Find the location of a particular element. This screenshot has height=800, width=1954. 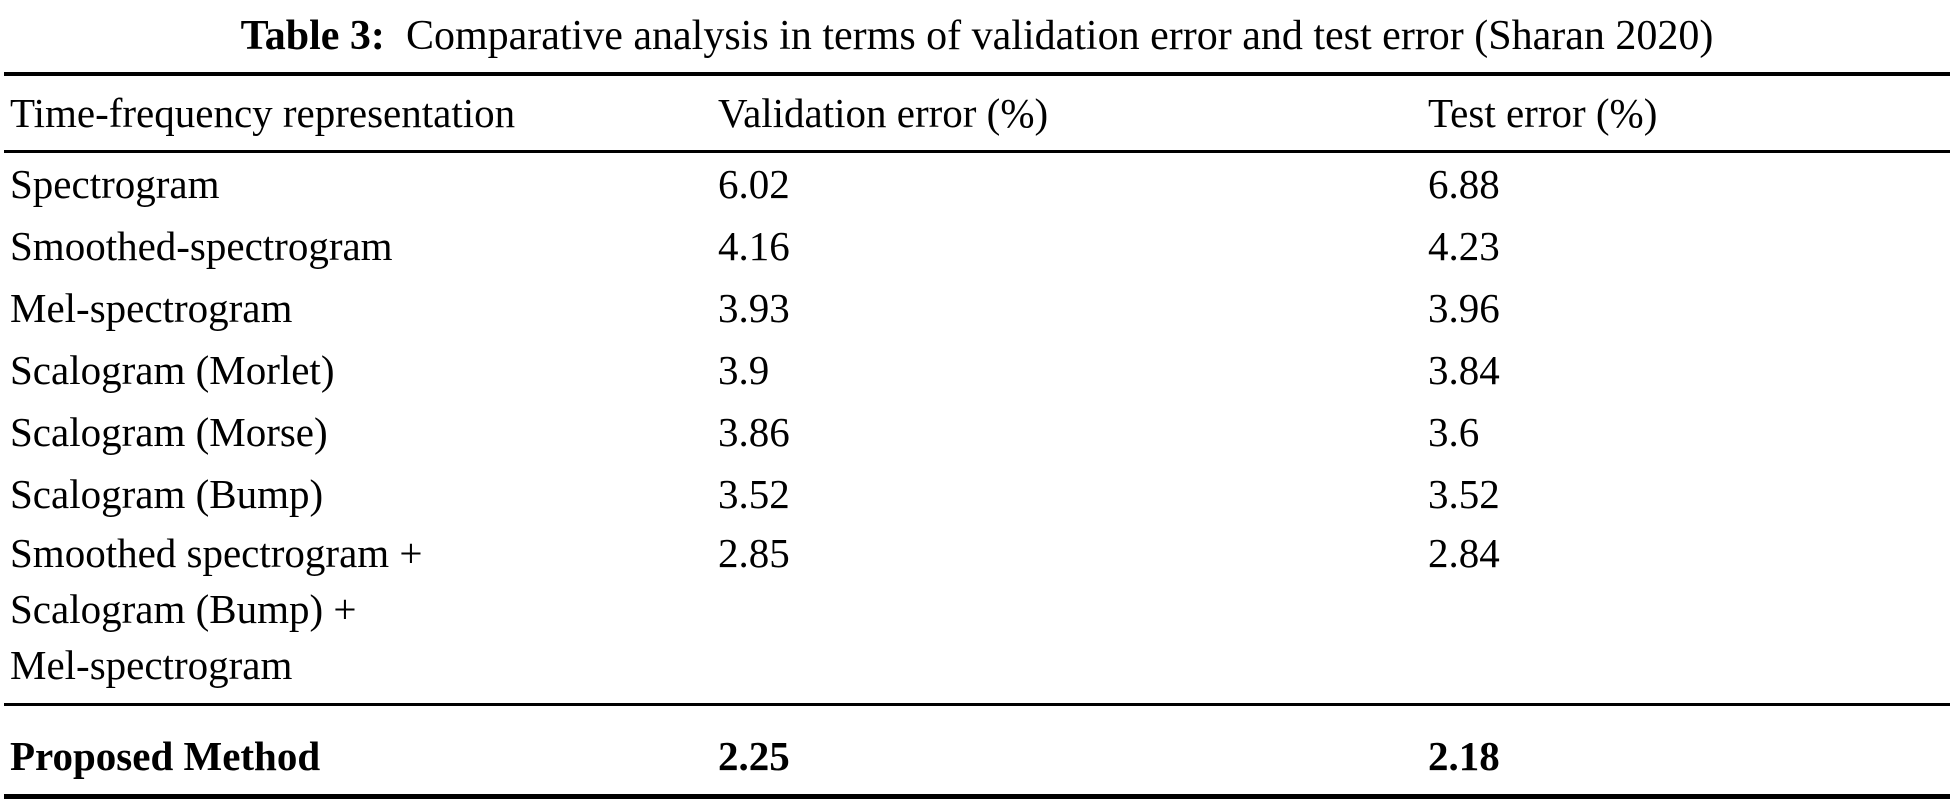

representation-cell: Proposed Method is located at coordinates (165, 756).